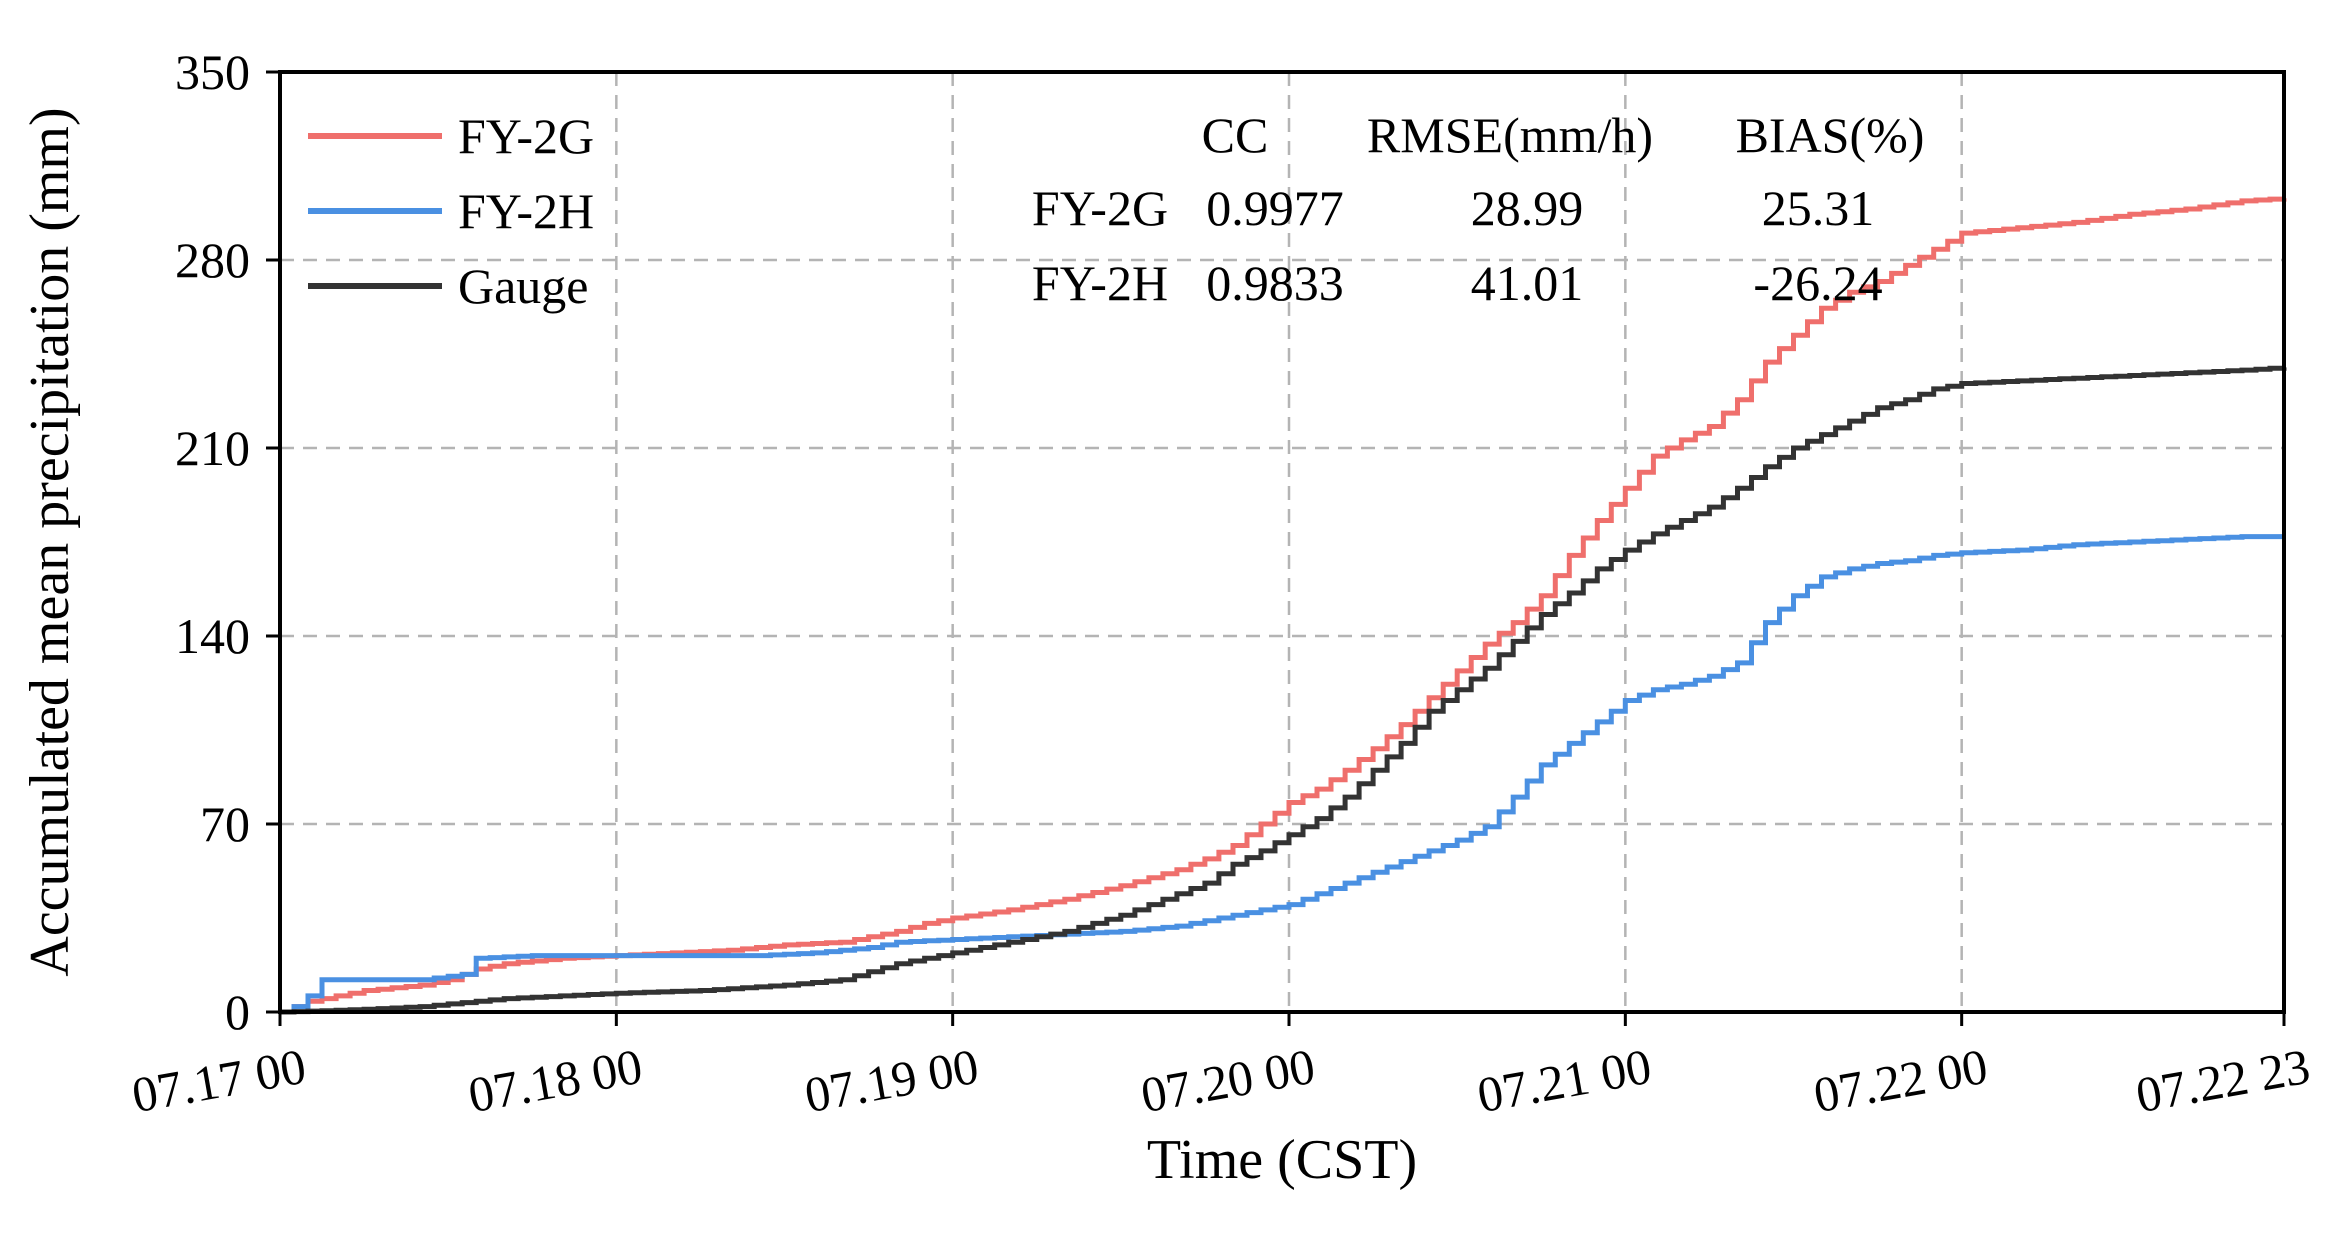 Image resolution: width=2346 pixels, height=1241 pixels. Describe the element at coordinates (1282, 1160) in the screenshot. I see `x-axis-title: Time (CST)` at that location.